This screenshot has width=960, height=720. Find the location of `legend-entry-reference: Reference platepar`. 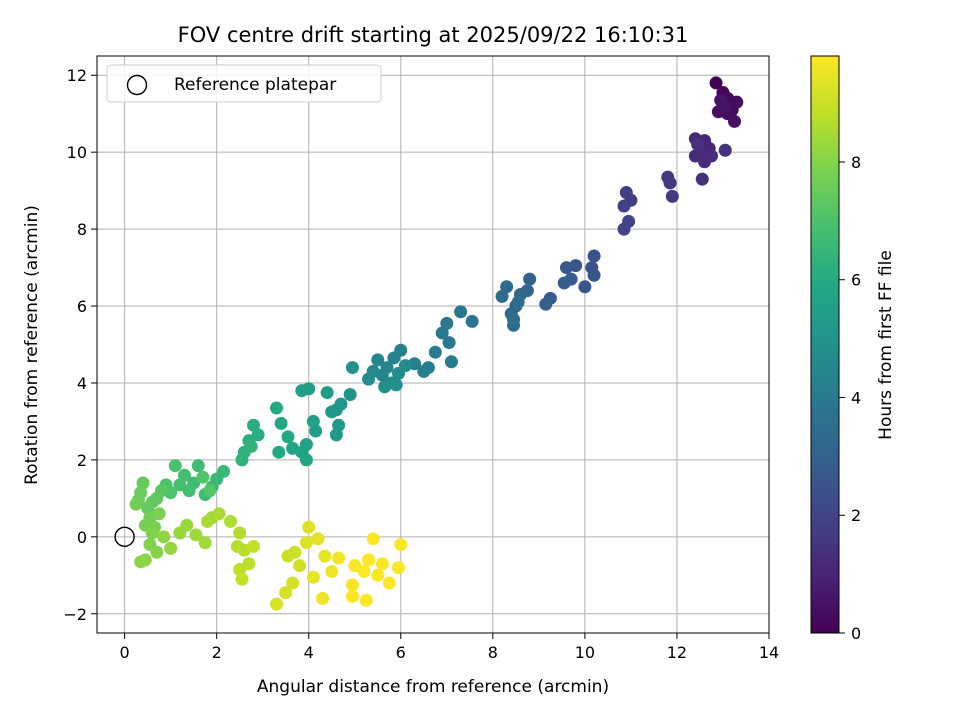

legend-entry-reference: Reference platepar is located at coordinates (255, 85).